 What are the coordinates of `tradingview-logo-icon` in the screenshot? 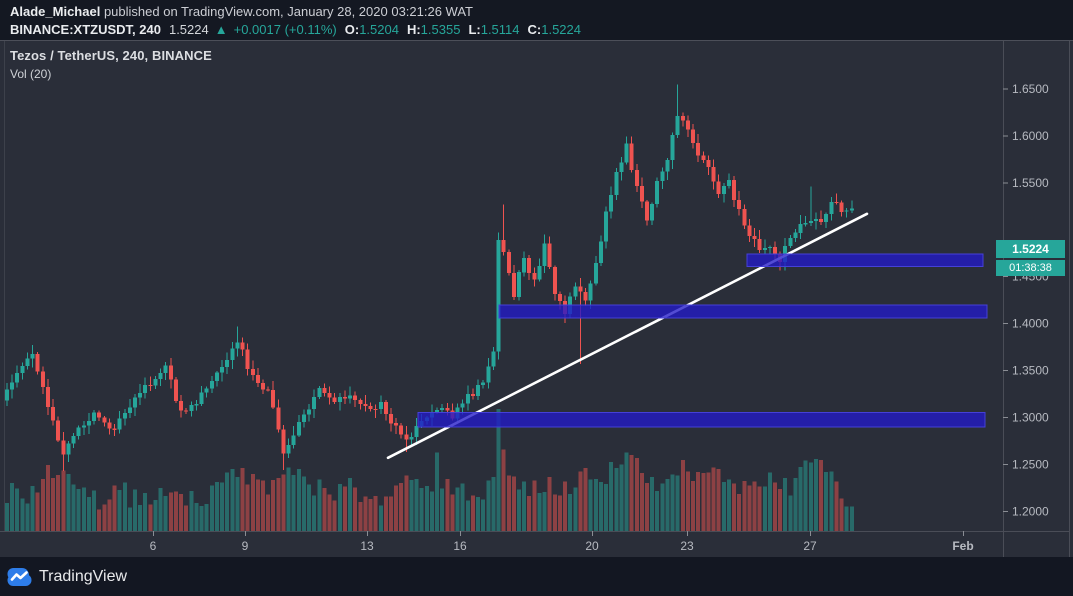 It's located at (19, 577).